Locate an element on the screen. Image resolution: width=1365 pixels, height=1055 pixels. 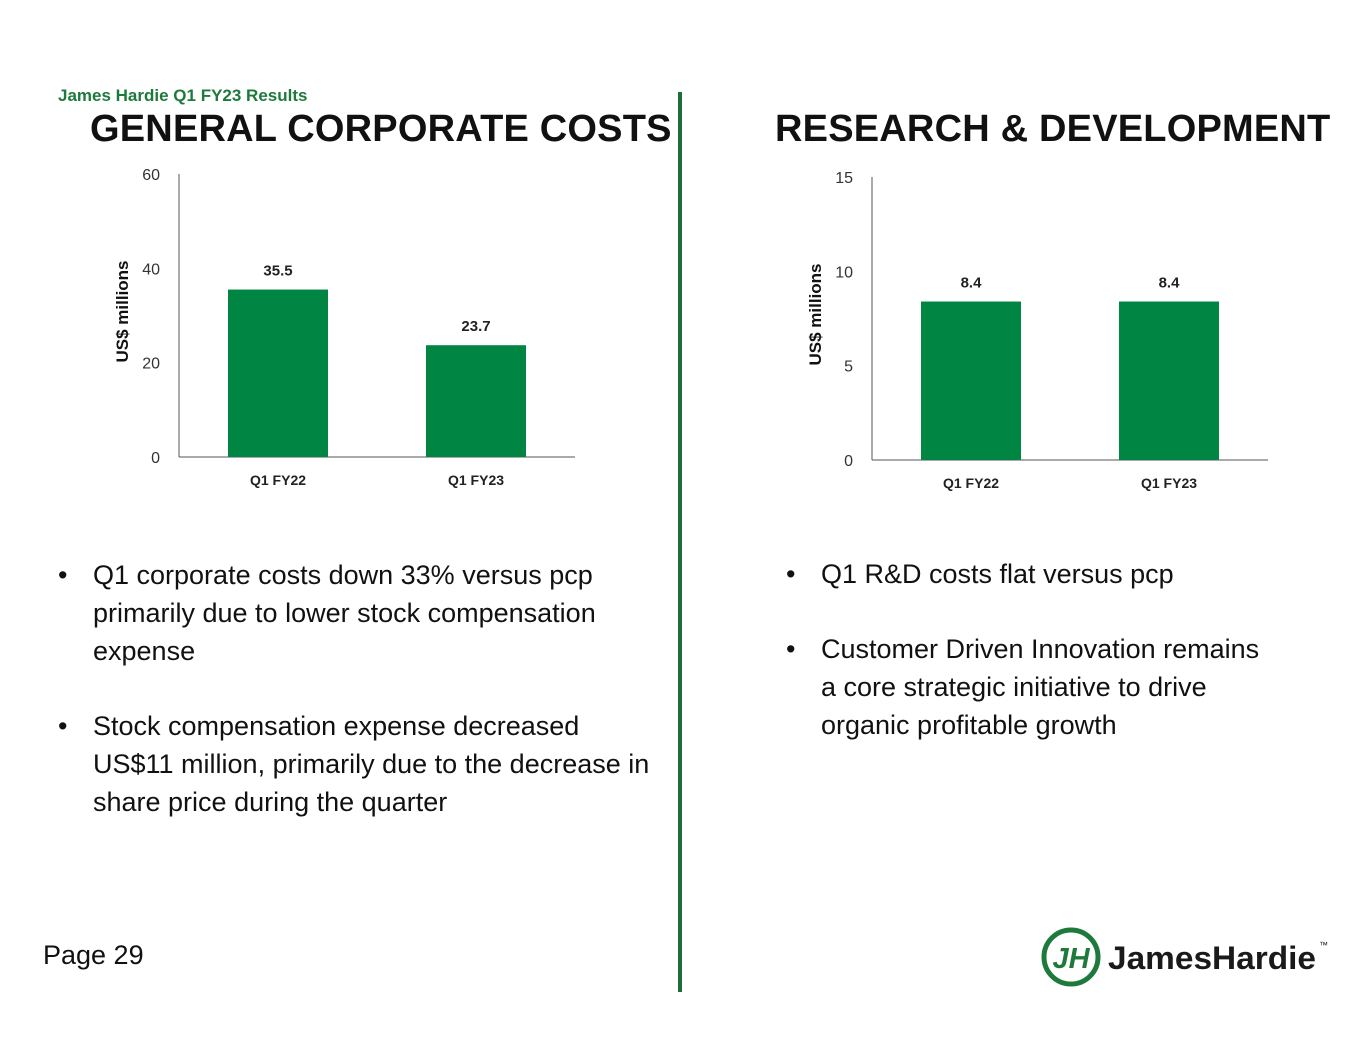
corporate-costs-title: GENERAL CORPORATE COSTS is located at coordinates (381, 129).